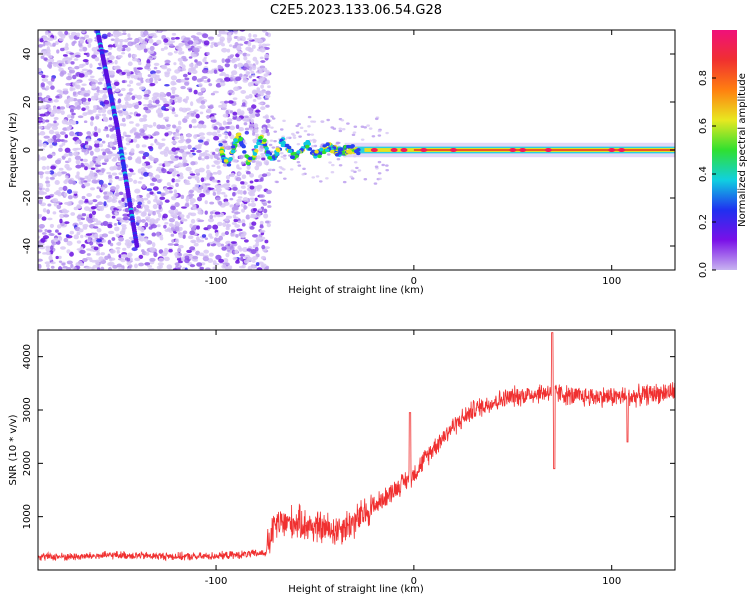 The image size is (750, 600). I want to click on x-tick-label: 0, so click(414, 581).